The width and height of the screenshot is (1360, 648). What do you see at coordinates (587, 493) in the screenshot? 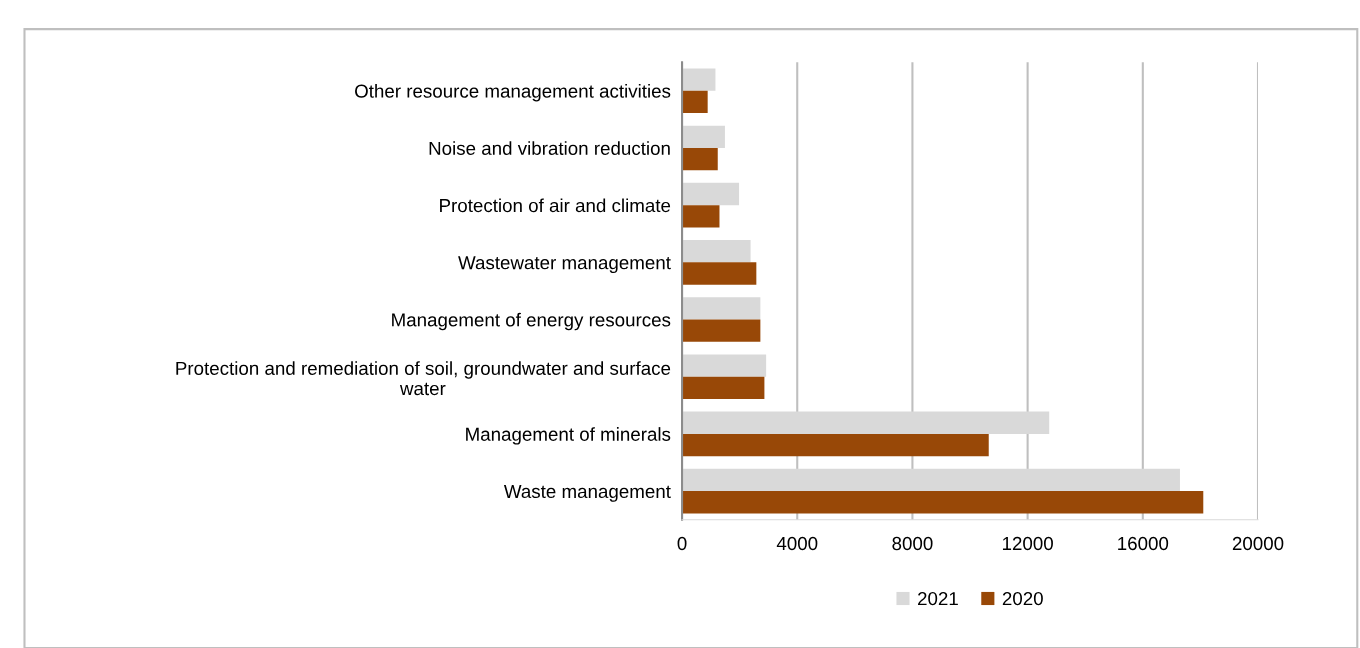
I see `y-tick-label: Waste management` at bounding box center [587, 493].